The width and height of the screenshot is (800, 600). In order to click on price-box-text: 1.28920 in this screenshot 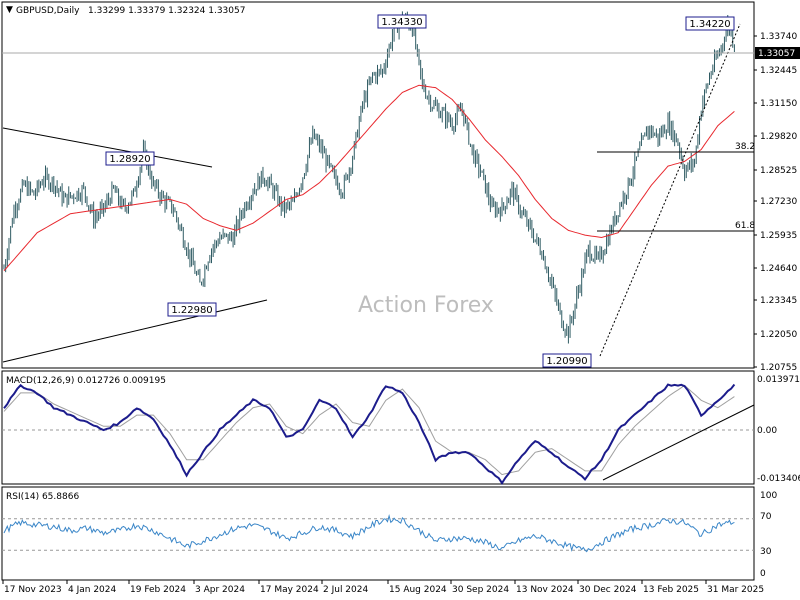, I will do `click(129, 159)`.